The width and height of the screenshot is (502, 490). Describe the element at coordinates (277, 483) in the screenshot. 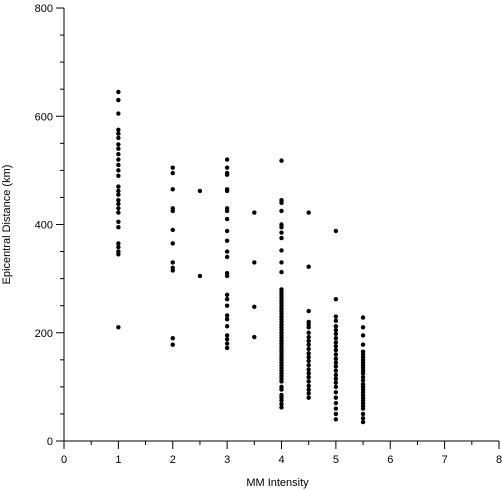

I see `x-axis-title: MM Intensity` at that location.